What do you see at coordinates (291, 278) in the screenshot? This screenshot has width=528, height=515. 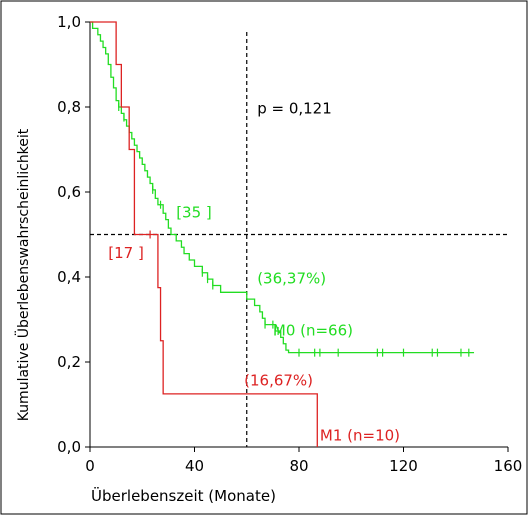 I see `annotation-label: (36,37%)` at bounding box center [291, 278].